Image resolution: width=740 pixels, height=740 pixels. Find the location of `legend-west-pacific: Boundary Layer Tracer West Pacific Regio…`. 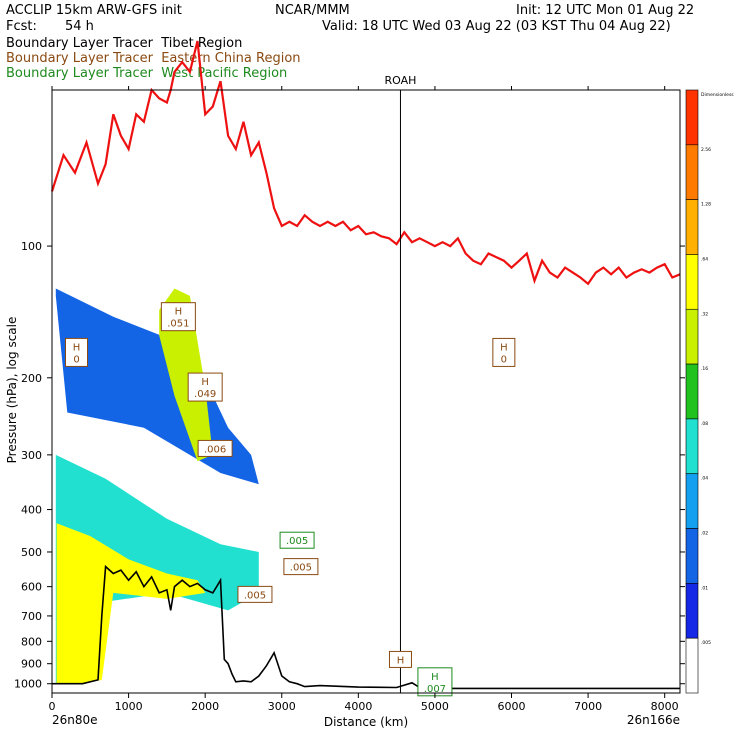

legend-west-pacific: Boundary Layer Tracer West Pacific Regio… is located at coordinates (147, 73).